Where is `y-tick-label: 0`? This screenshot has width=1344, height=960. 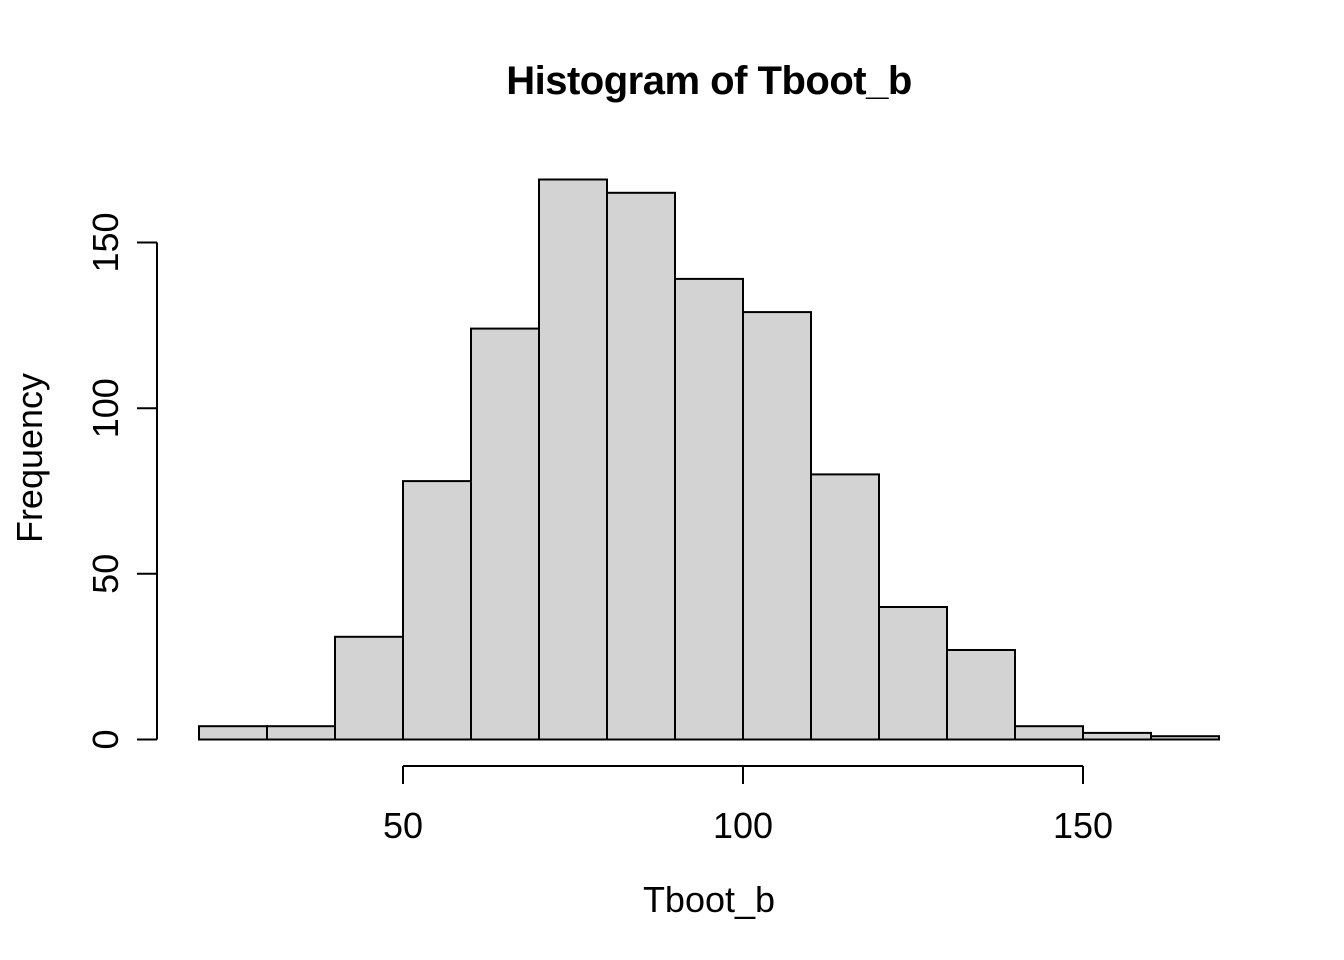 y-tick-label: 0 is located at coordinates (105, 739).